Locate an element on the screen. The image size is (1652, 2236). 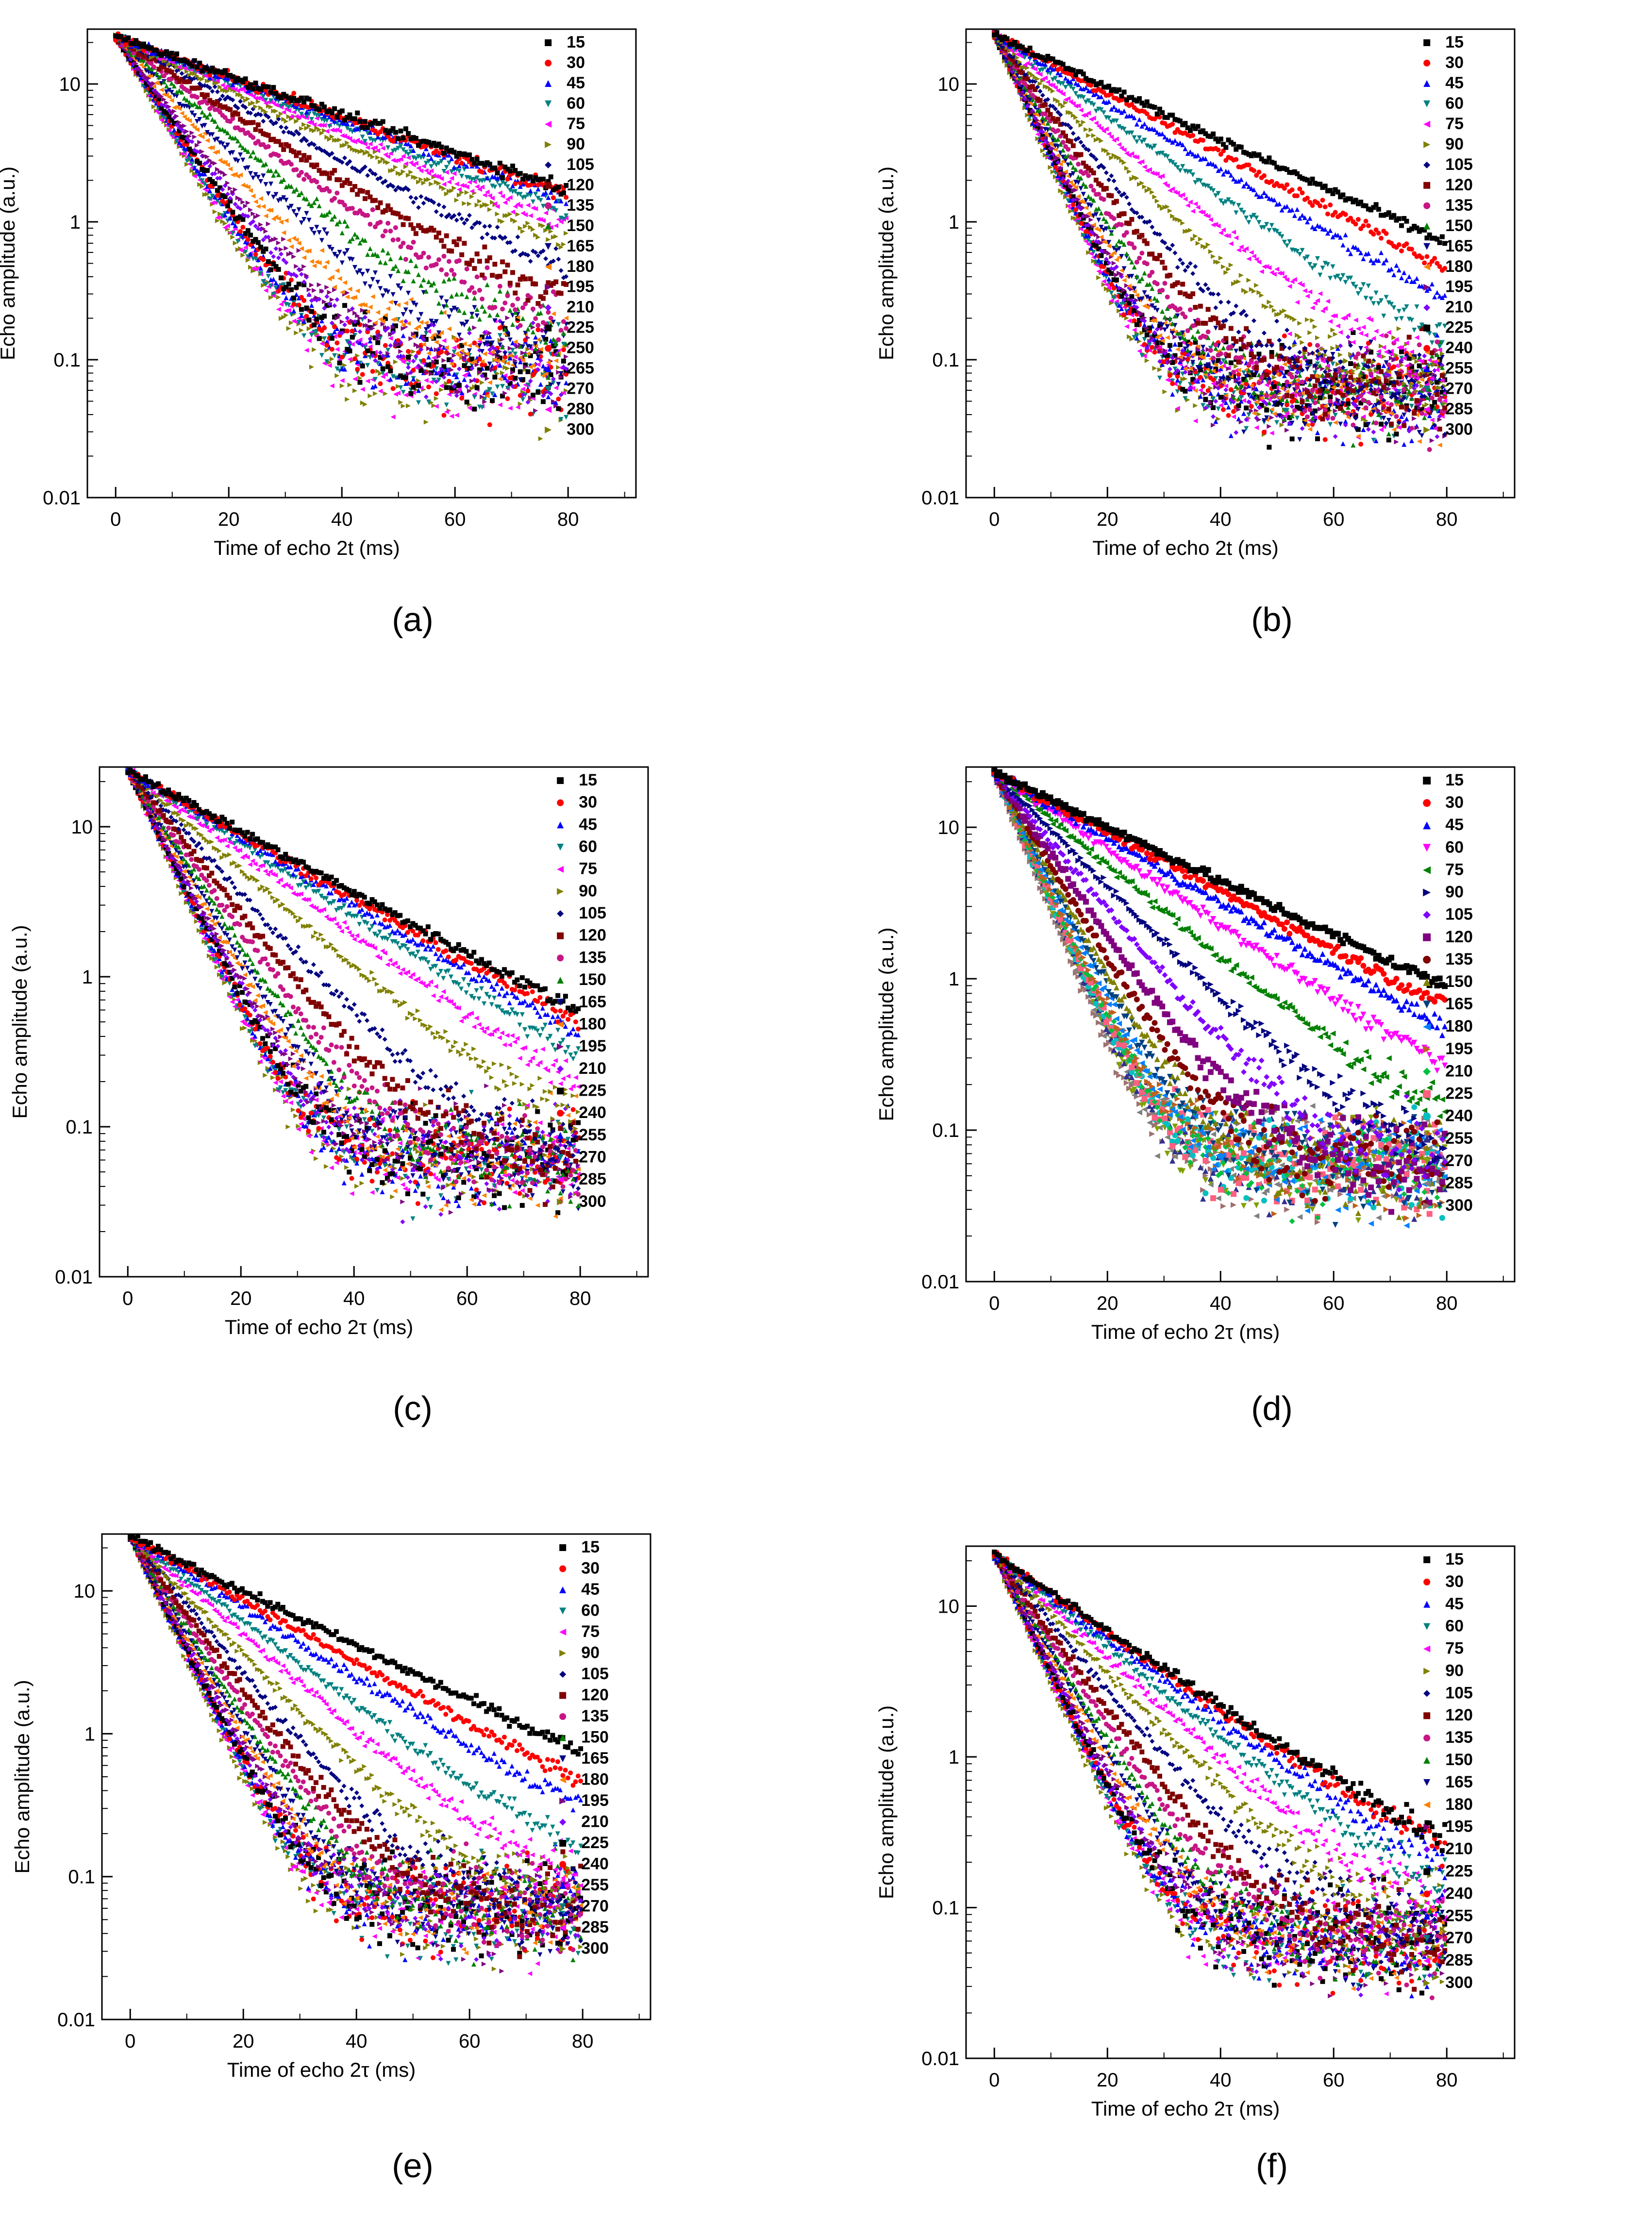
legend-label: 15 is located at coordinates (576, 42).